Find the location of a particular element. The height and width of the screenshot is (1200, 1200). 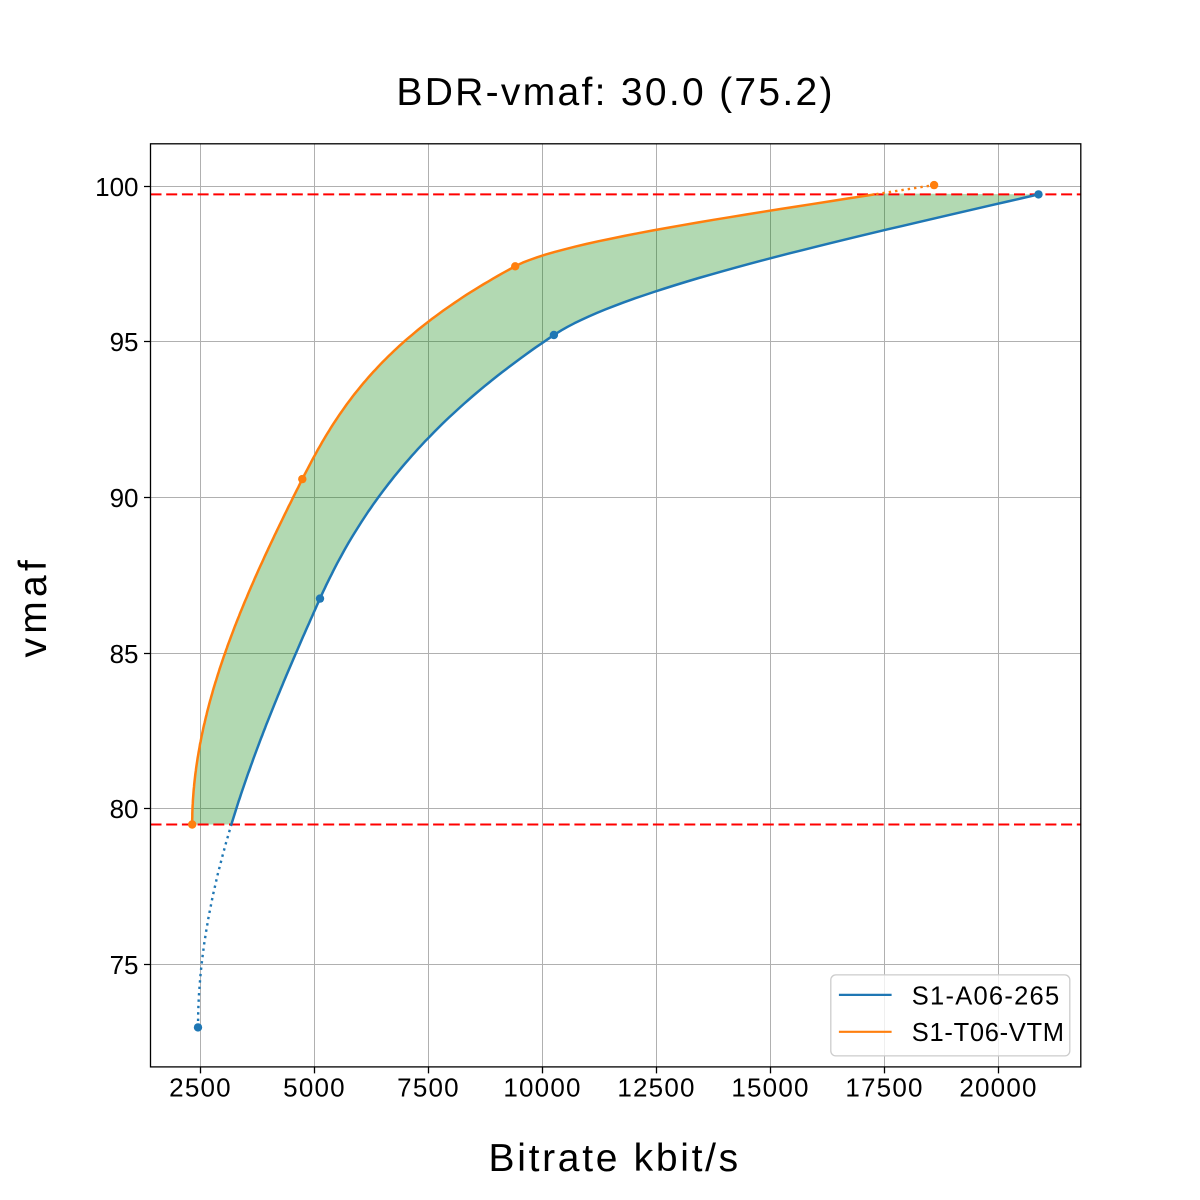

svg-text: vmaf is located at coordinates (33, 607).